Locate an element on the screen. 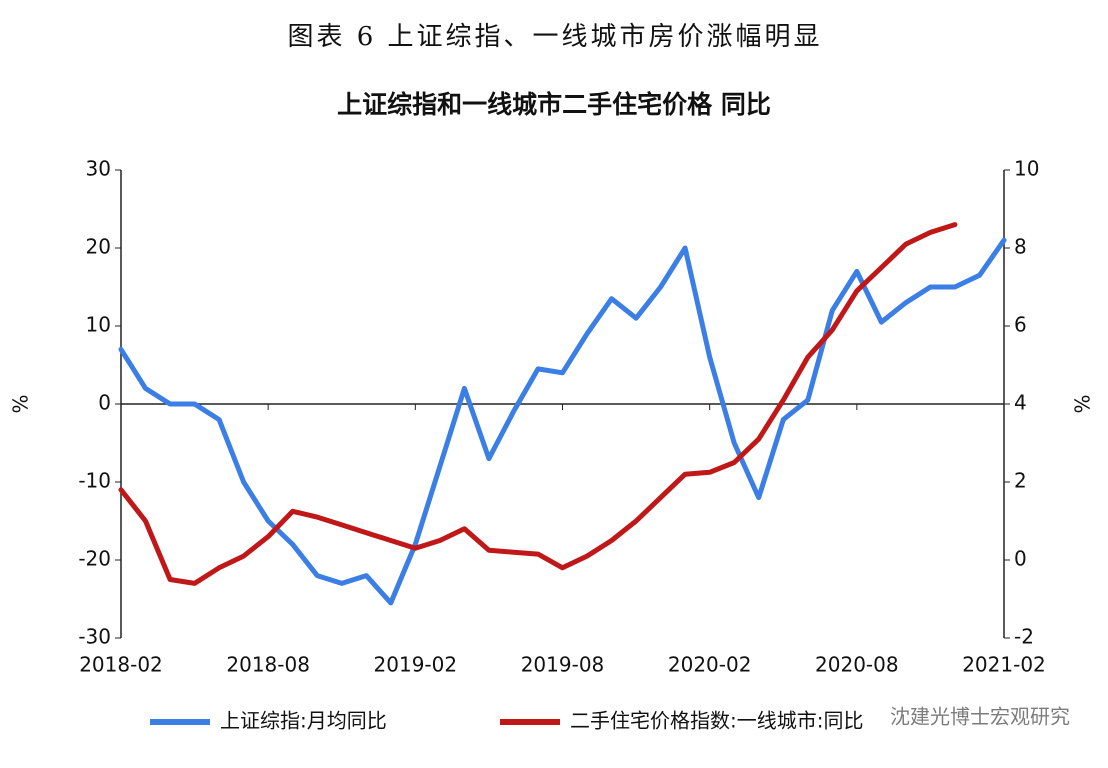  y-tick-label: 10 is located at coordinates (98, 325).